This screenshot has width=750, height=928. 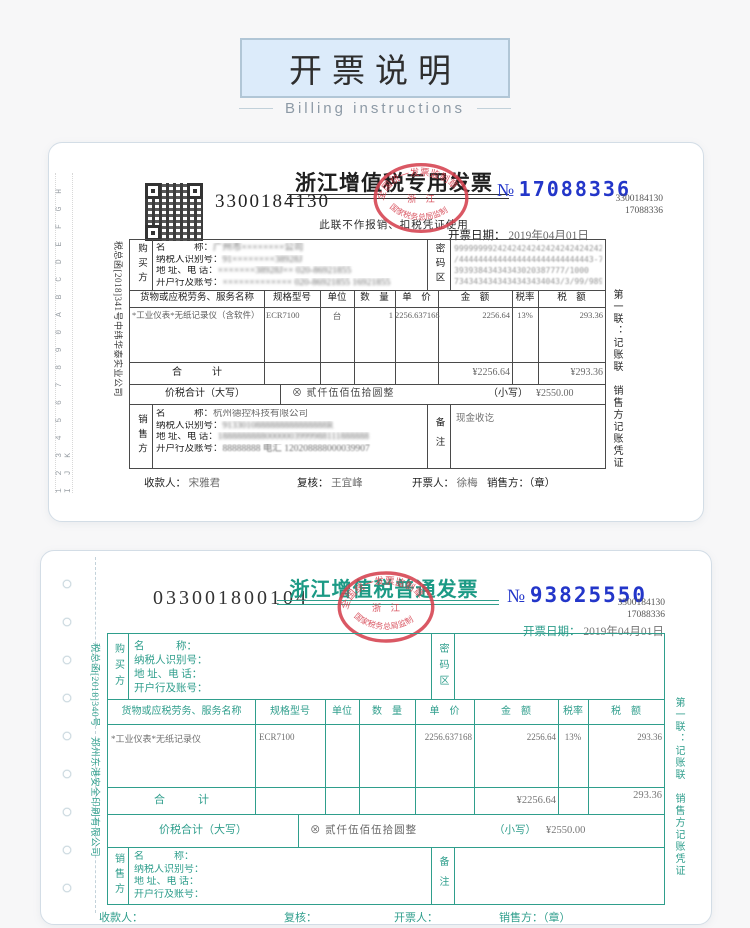 What do you see at coordinates (174, 212) in the screenshot?
I see `qr-code-icon` at bounding box center [174, 212].